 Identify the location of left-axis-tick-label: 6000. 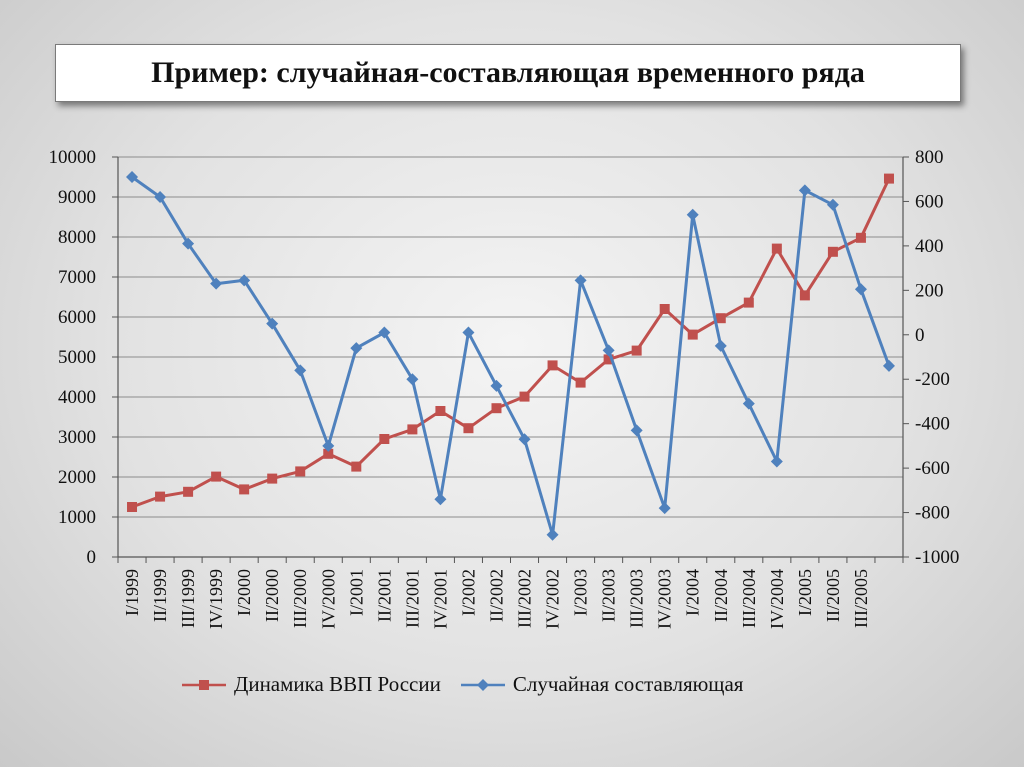
(77, 317).